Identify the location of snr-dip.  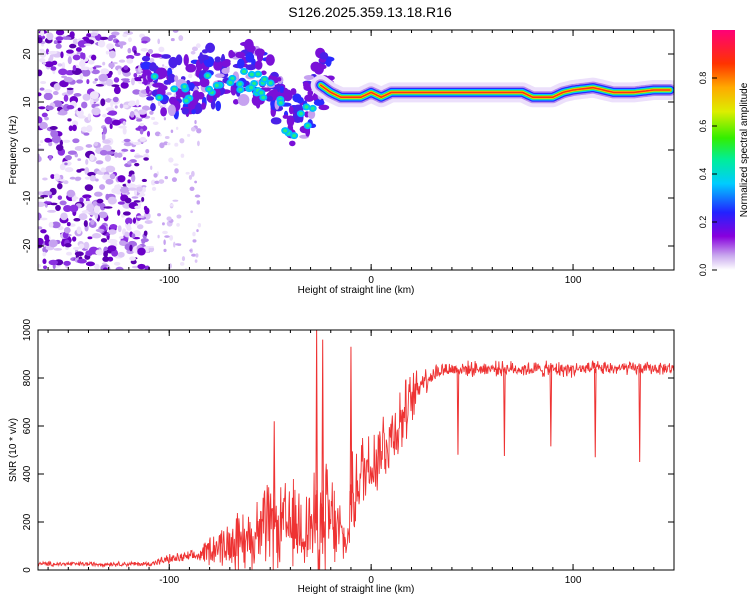
(458, 412).